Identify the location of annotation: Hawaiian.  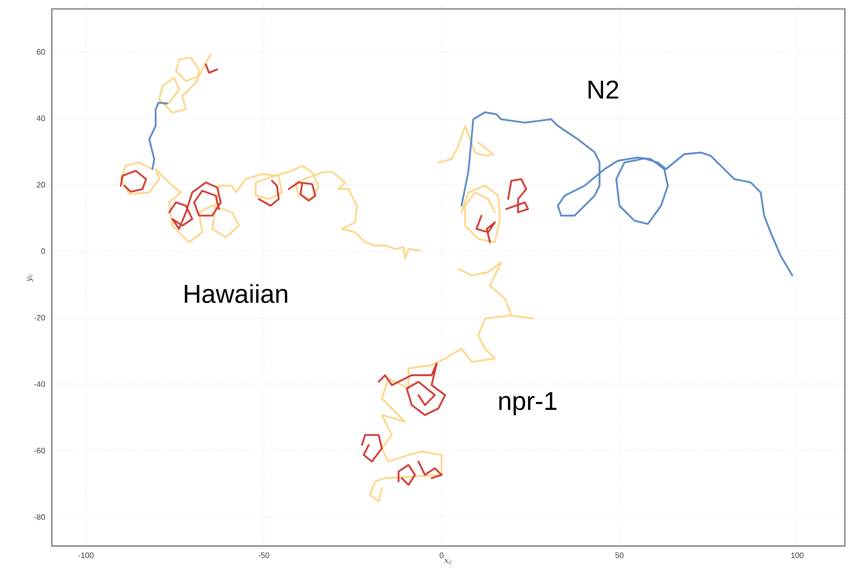
(236, 294).